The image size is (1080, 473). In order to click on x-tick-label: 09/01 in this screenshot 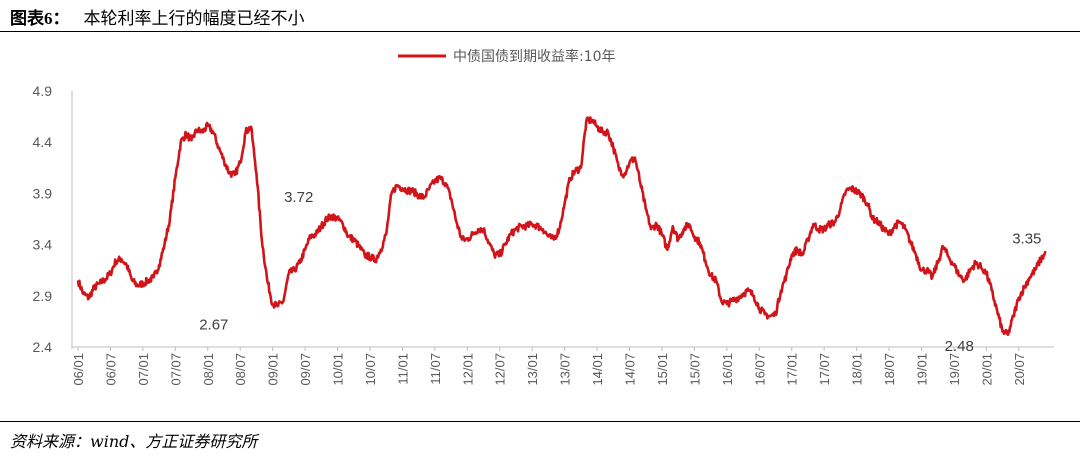, I will do `click(273, 369)`.